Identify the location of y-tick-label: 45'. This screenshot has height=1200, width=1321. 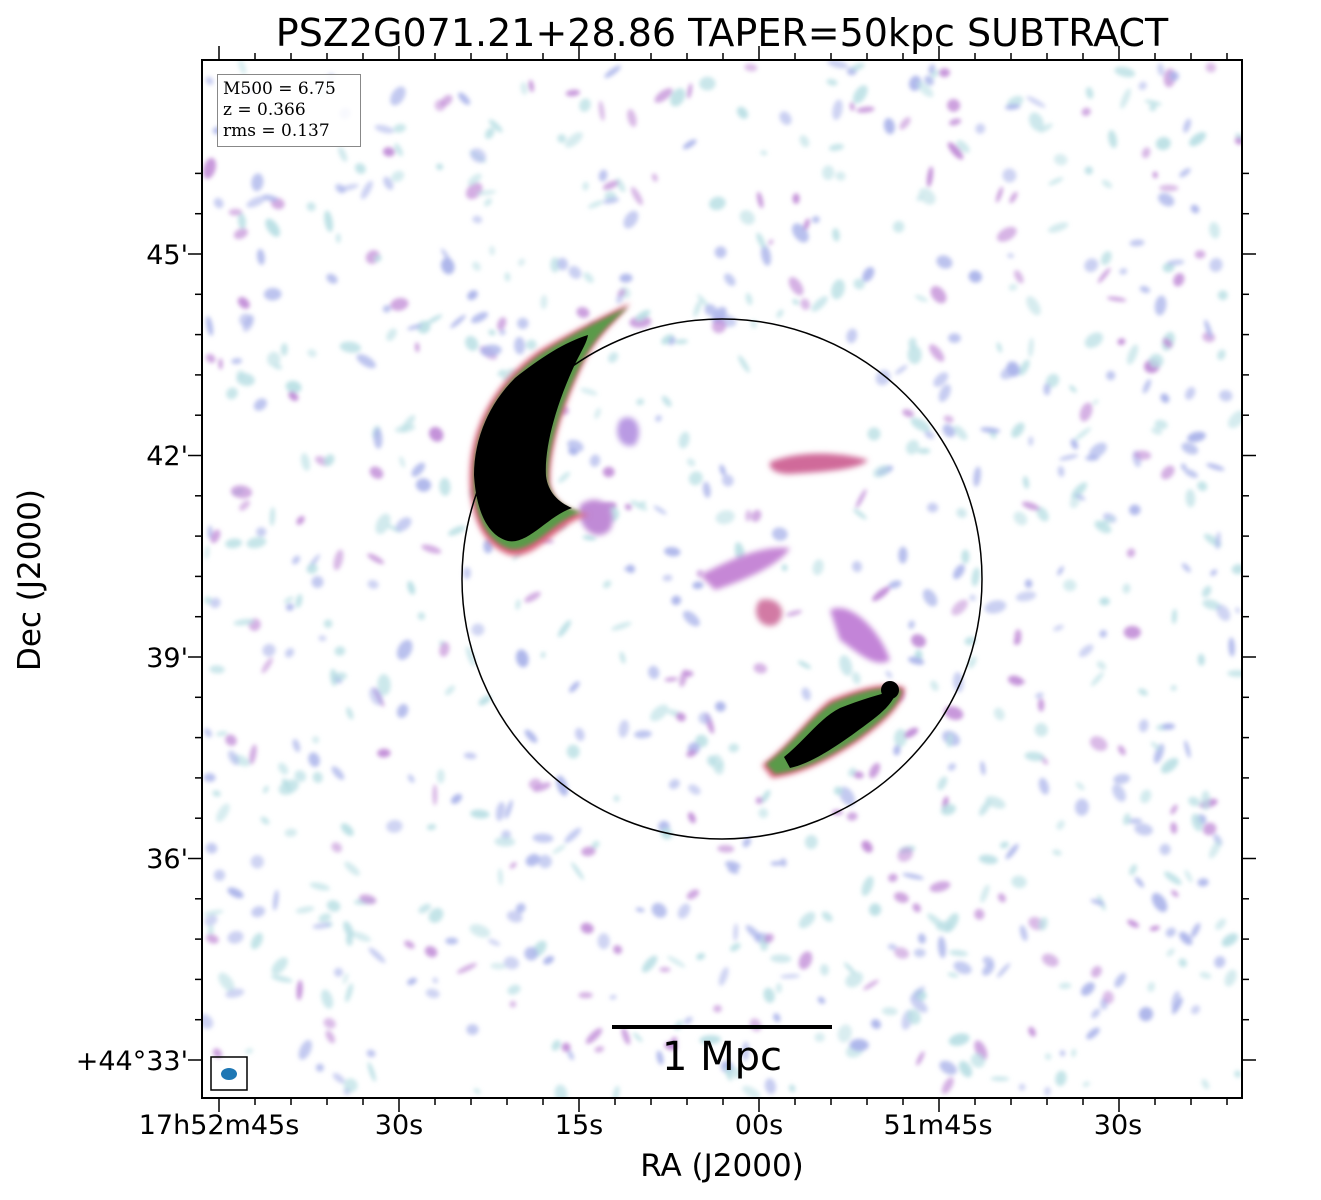
(167, 255).